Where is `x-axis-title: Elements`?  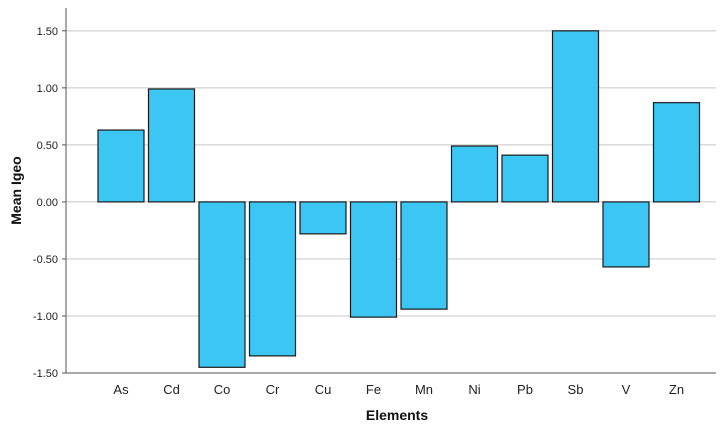 x-axis-title: Elements is located at coordinates (397, 415).